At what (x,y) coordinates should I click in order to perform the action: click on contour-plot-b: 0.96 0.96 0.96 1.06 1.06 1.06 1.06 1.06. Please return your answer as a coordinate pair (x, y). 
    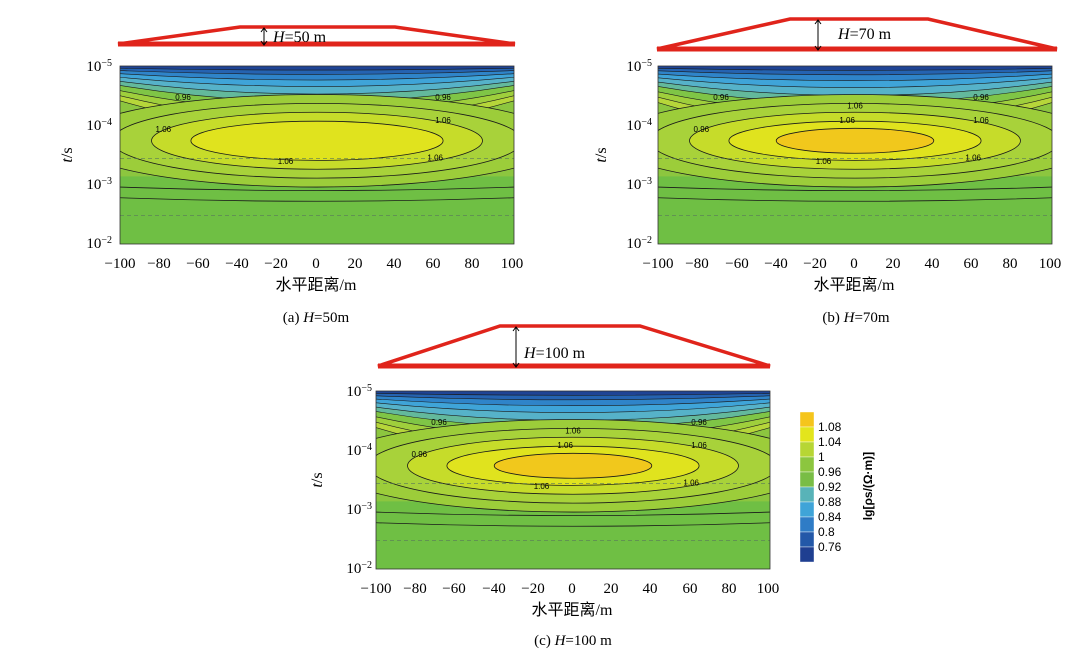
    Looking at the image, I should click on (855, 155).